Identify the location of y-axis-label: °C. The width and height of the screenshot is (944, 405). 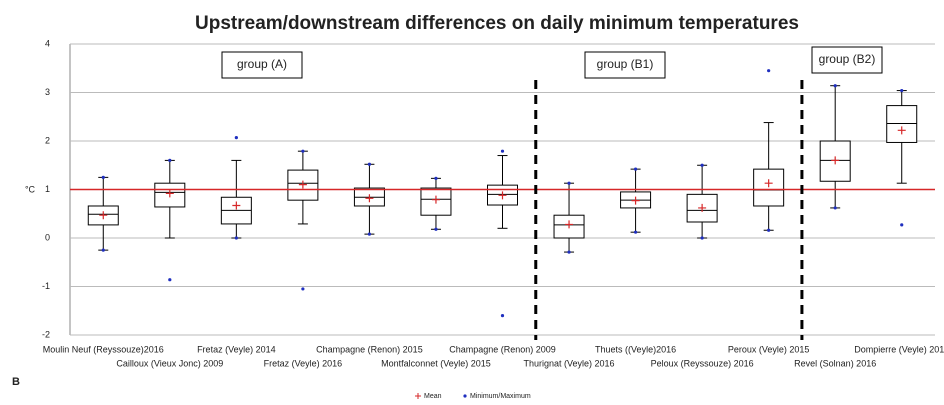
(30, 189).